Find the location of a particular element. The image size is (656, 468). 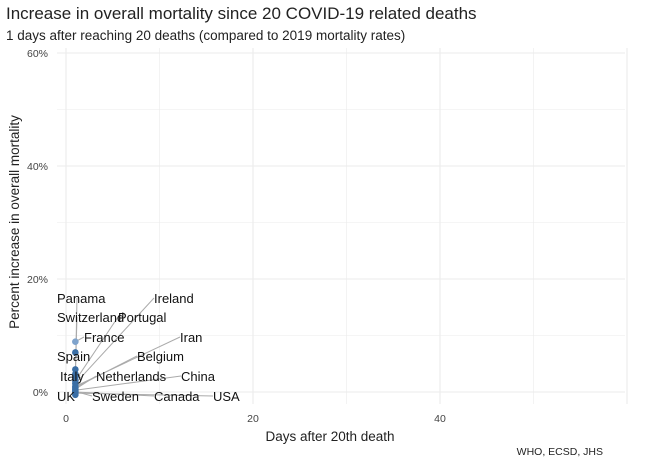

country-label: Switzerland is located at coordinates (90, 317).